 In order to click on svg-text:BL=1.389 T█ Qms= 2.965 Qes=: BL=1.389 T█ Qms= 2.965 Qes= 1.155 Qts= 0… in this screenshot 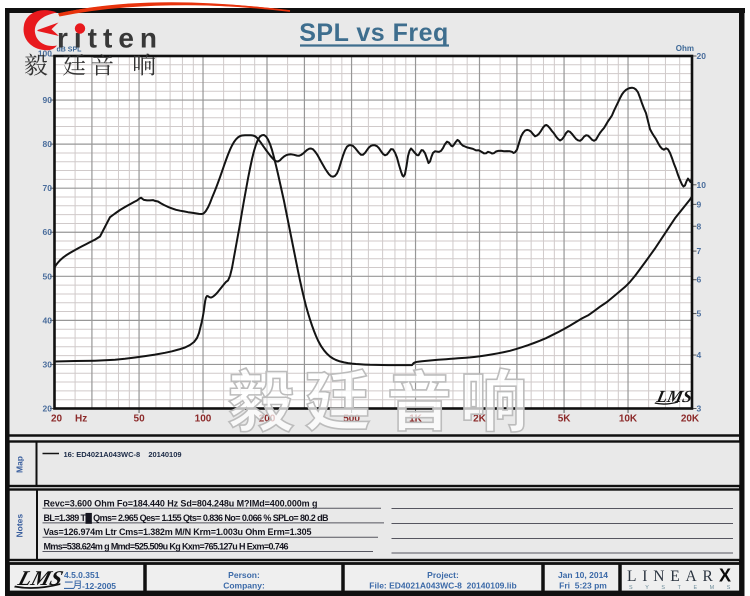, I will do `click(187, 518)`.